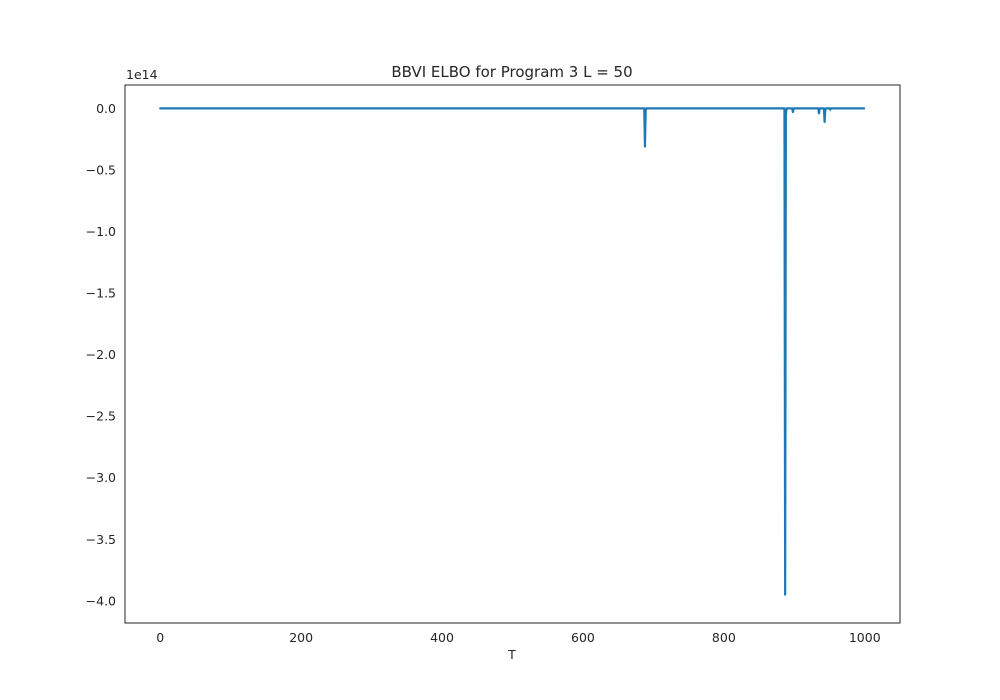 The width and height of the screenshot is (1000, 700). I want to click on y-axis-scale-label: 1e14, so click(142, 74).